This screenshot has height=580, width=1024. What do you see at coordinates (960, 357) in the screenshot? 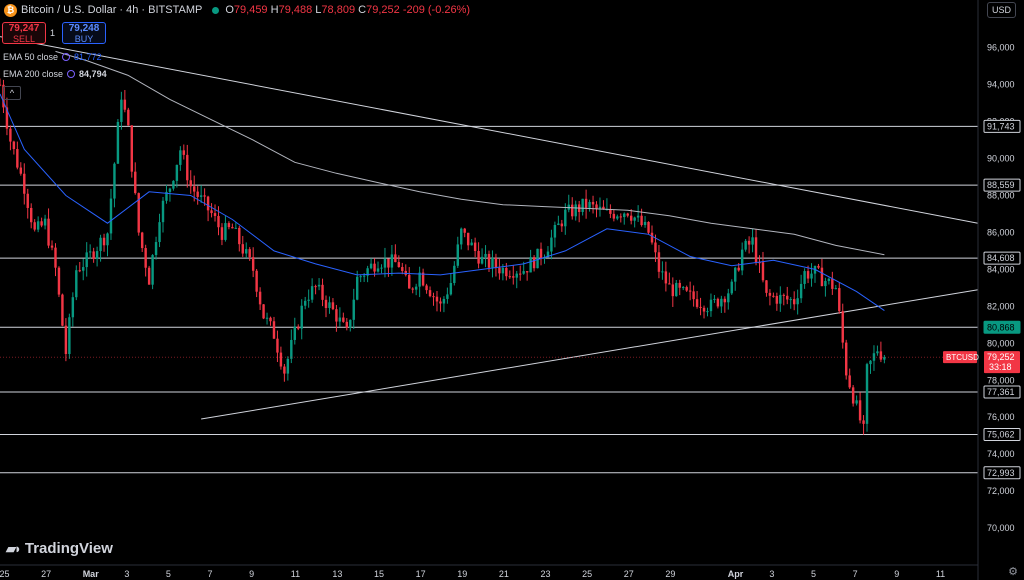
I see `symbol-tag` at bounding box center [960, 357].